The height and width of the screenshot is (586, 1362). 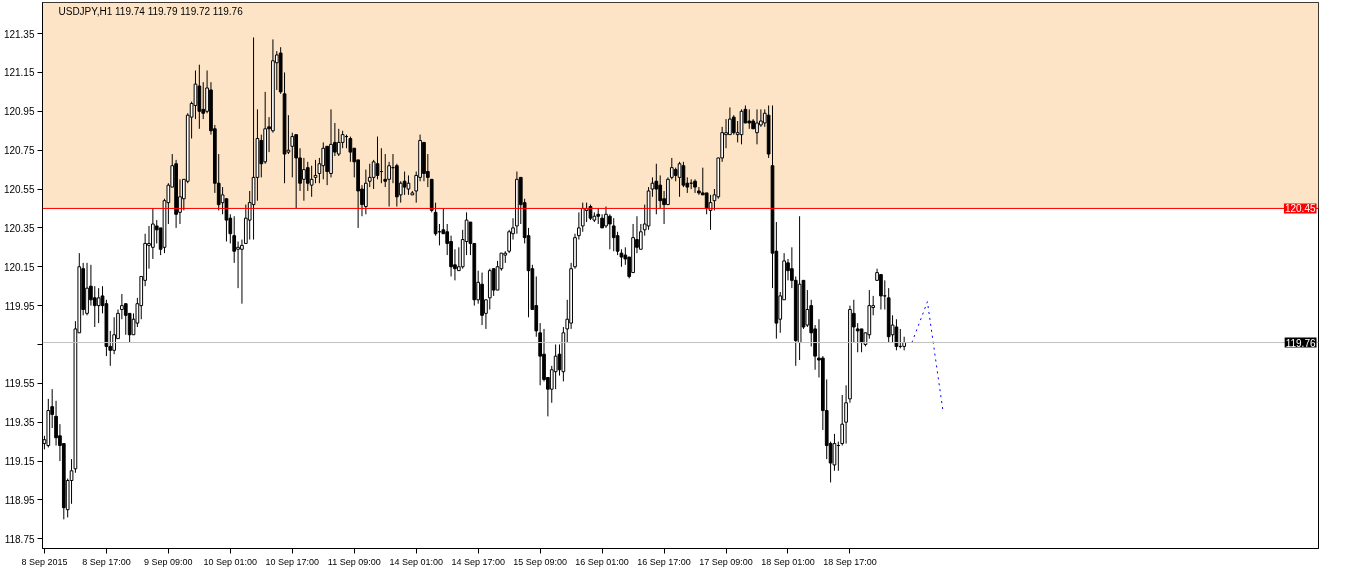 I want to click on x-tick-label: 18 Sep 17:00, so click(x=850, y=561).